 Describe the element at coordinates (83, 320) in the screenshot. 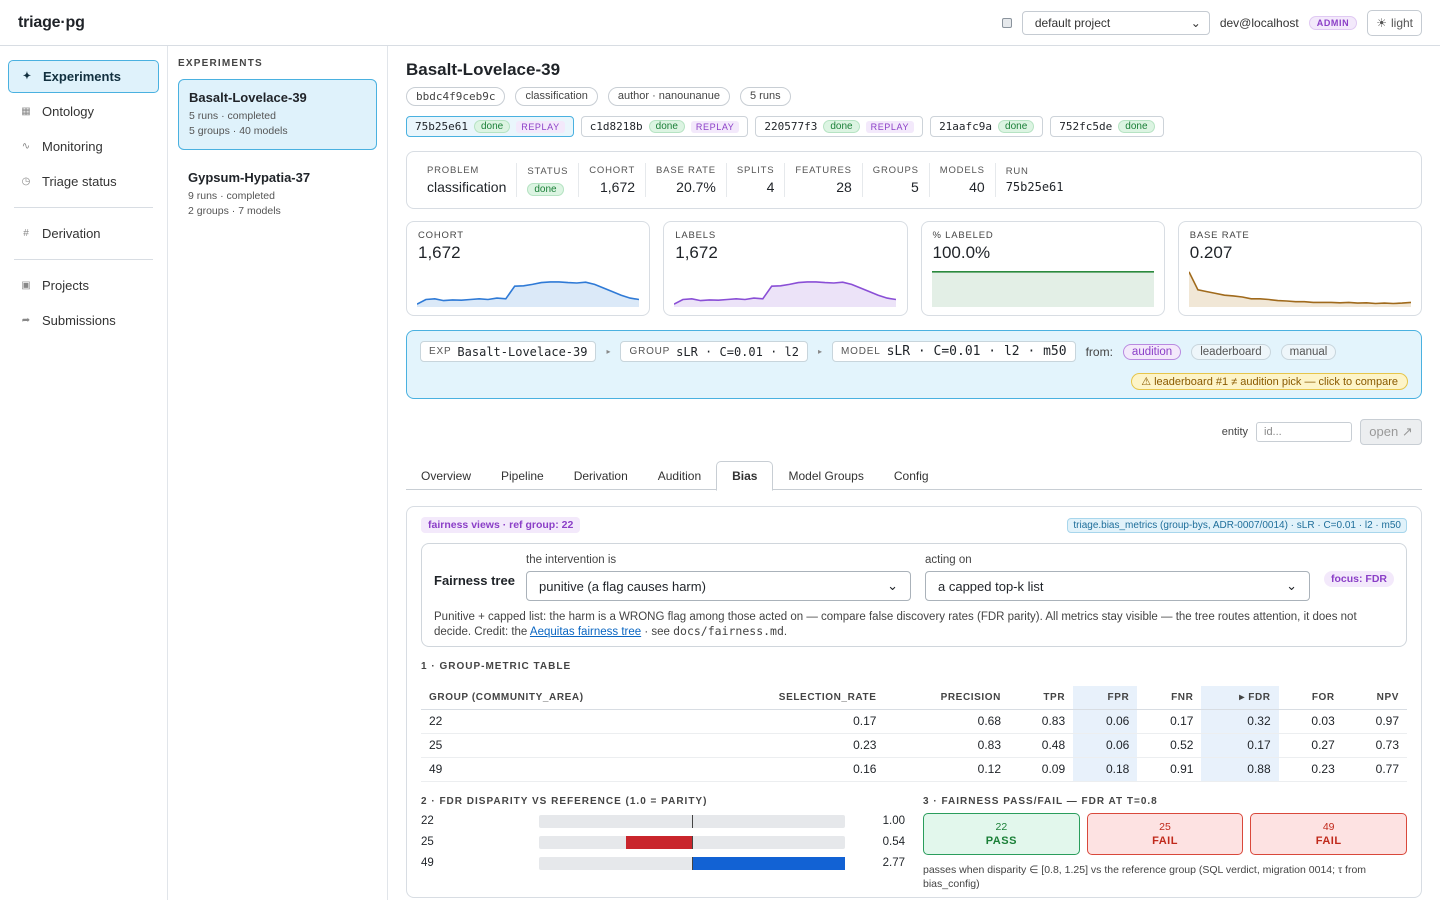

I see `sidebar-item-submissions: ➦ Submissions` at that location.